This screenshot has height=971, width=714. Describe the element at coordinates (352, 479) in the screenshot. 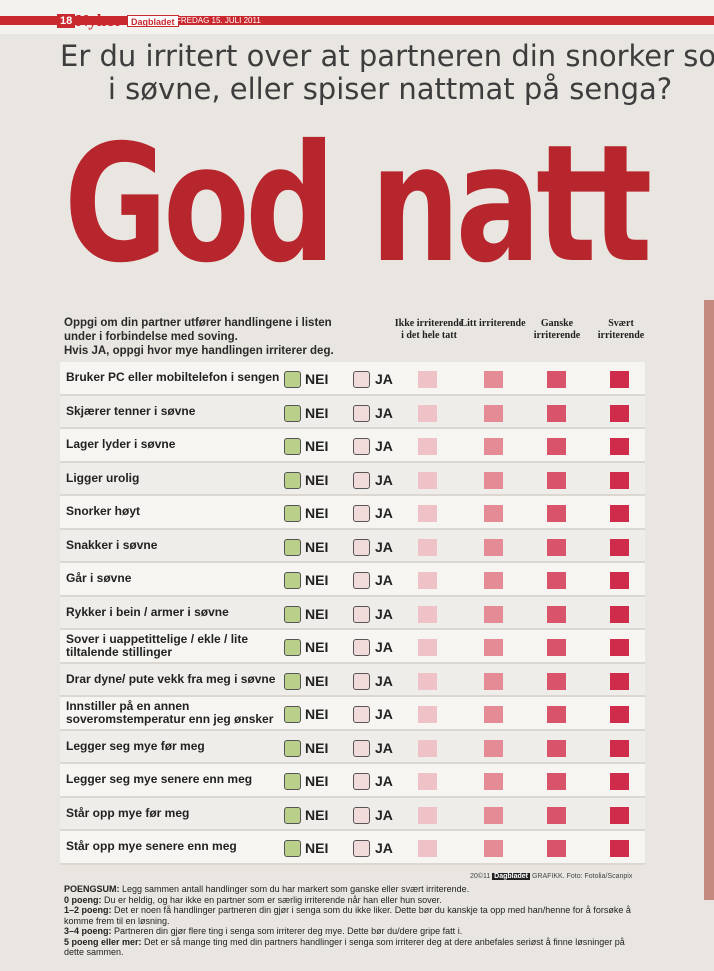

I see `table-row: Ligger urolig NEI JA` at that location.